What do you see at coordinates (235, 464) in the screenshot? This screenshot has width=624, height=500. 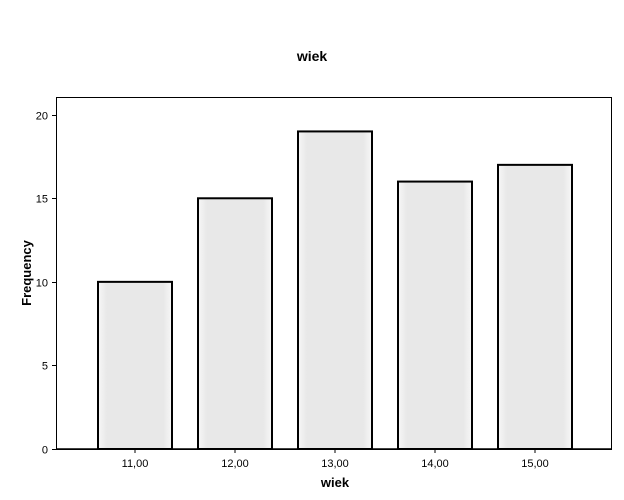 I see `x-tick-label: 12,00` at bounding box center [235, 464].